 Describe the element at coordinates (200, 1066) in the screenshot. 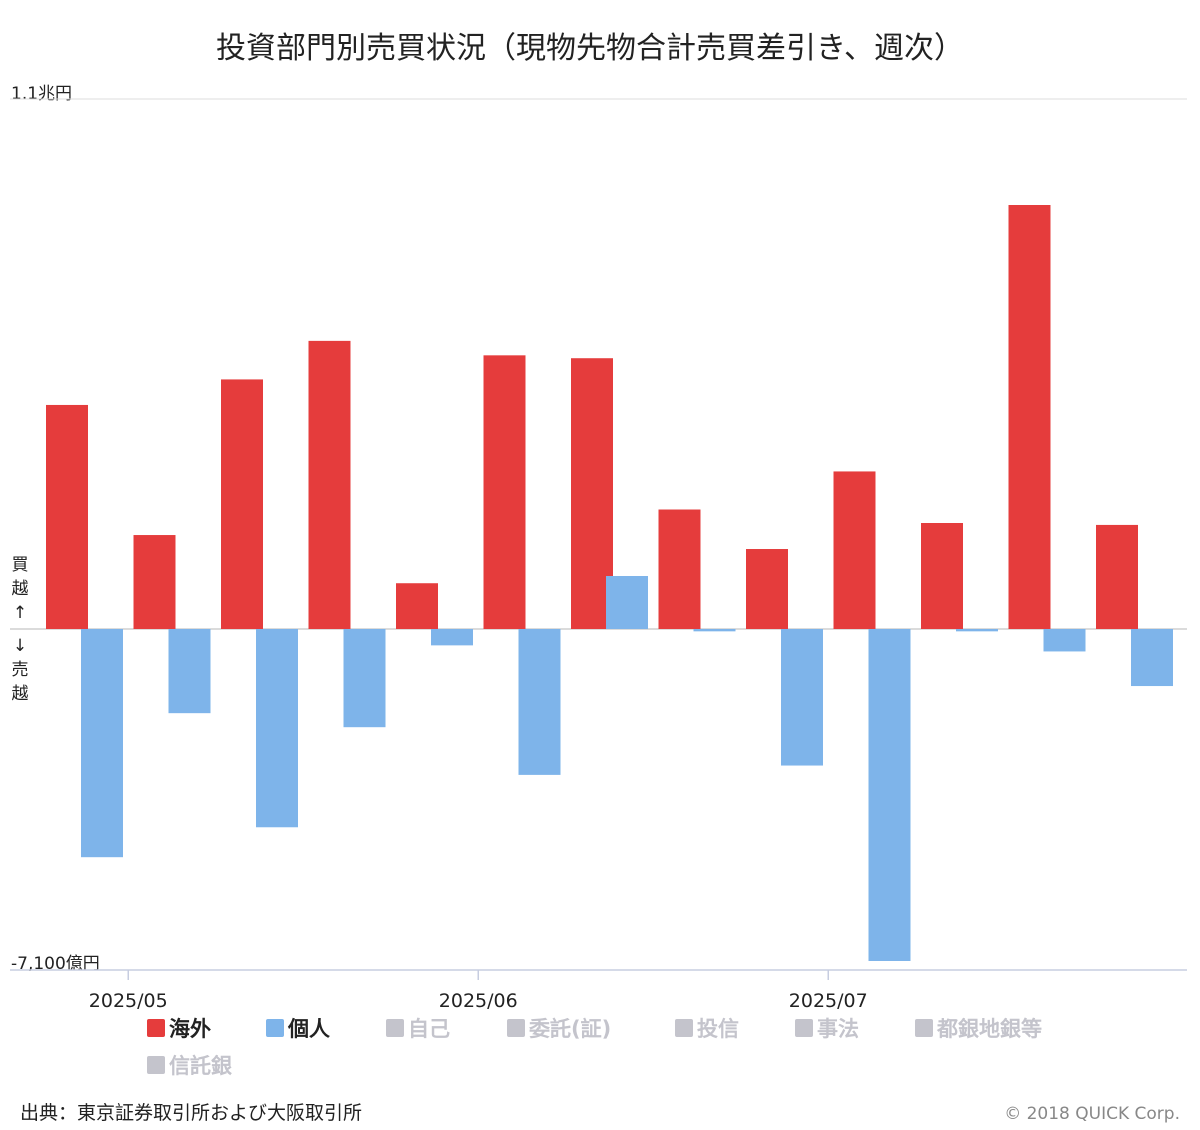

I see `legend-item-label: 信託銀` at that location.